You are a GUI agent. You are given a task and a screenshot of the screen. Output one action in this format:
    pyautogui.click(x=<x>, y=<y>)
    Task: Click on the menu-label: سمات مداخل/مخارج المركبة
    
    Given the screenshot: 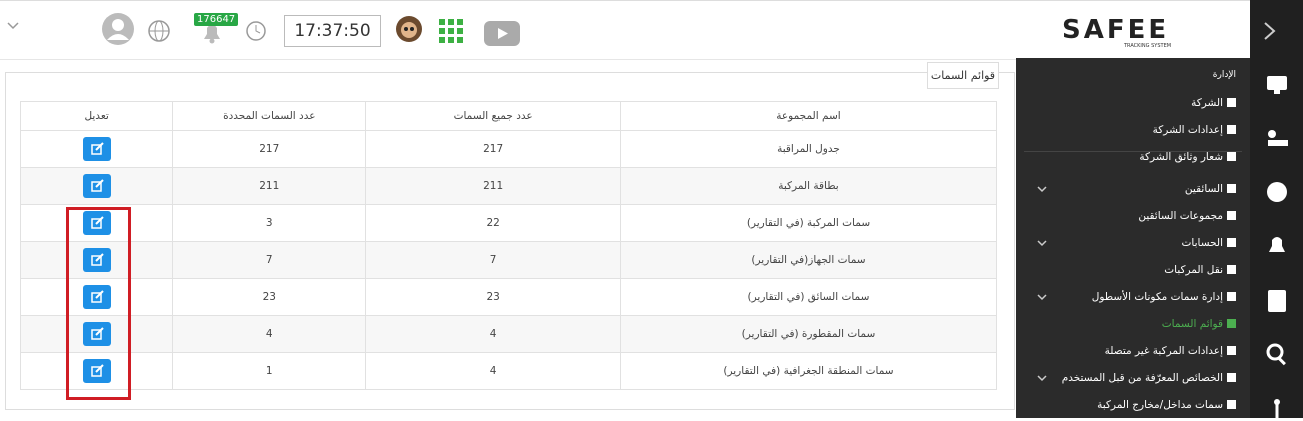 What is the action you would take?
    pyautogui.click(x=1160, y=405)
    